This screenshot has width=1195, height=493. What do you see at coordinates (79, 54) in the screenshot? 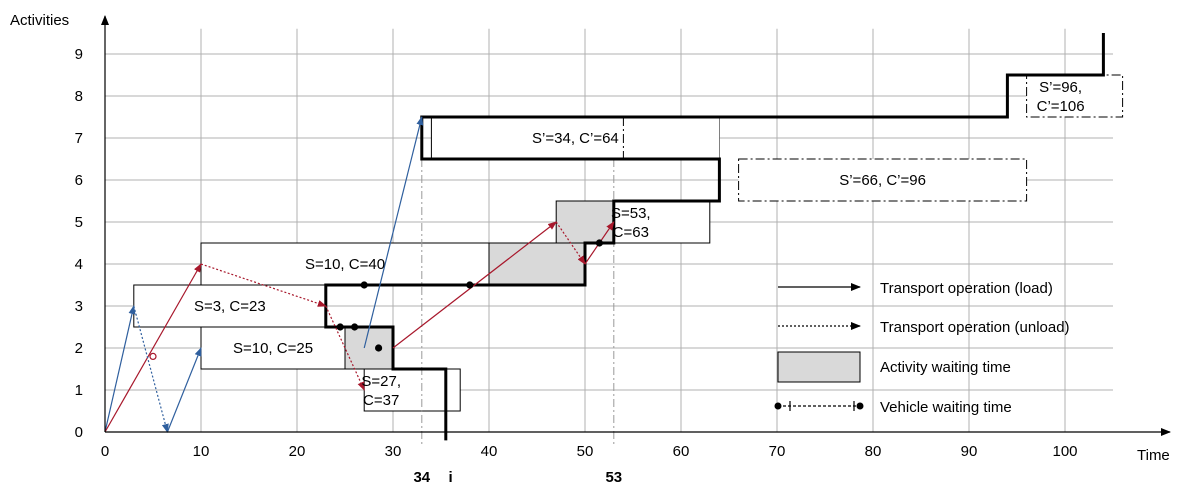
I see `y-tick-label: 9` at bounding box center [79, 54].